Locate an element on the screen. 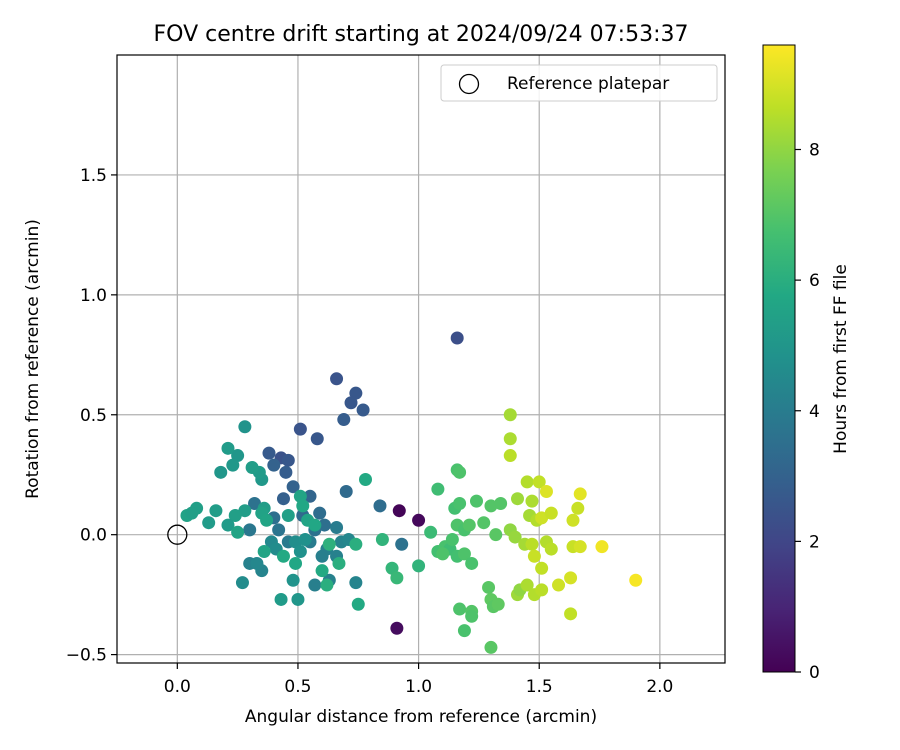 The image size is (900, 750). colorbar-tick-label: 6 is located at coordinates (814, 281).